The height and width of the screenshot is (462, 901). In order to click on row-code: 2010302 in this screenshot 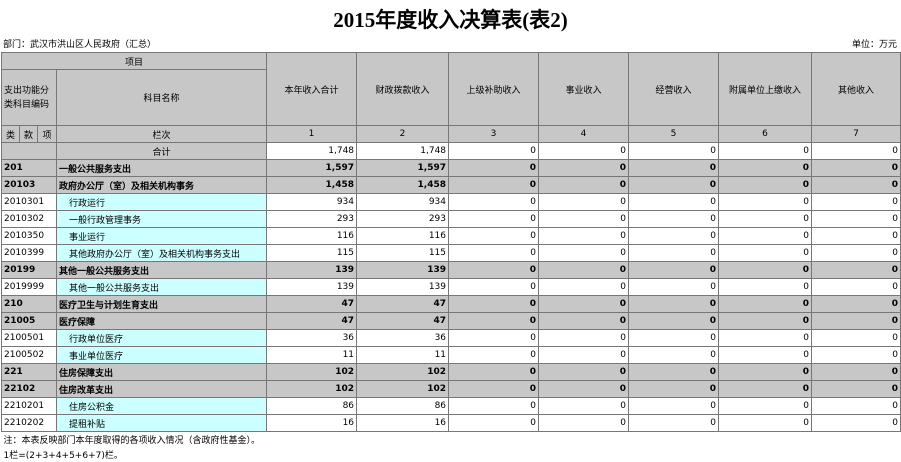, I will do `click(29, 219)`.